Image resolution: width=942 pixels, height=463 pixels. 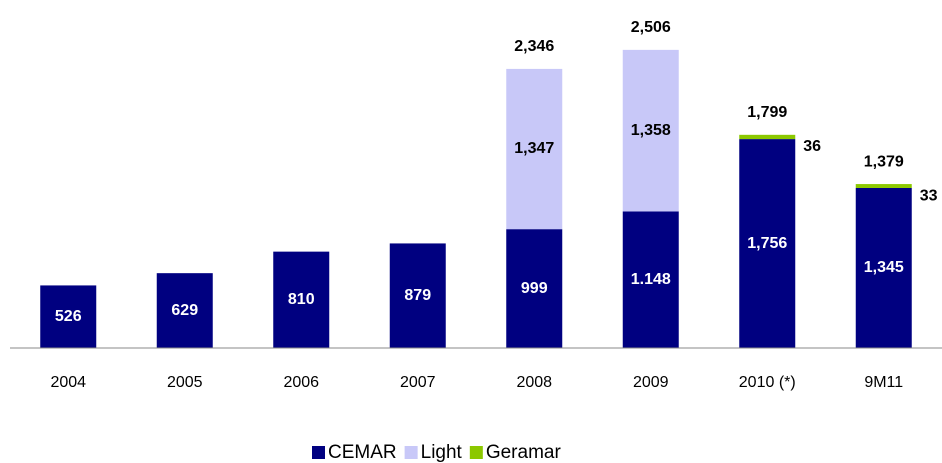 I want to click on data-label: 1,345, so click(x=884, y=267).